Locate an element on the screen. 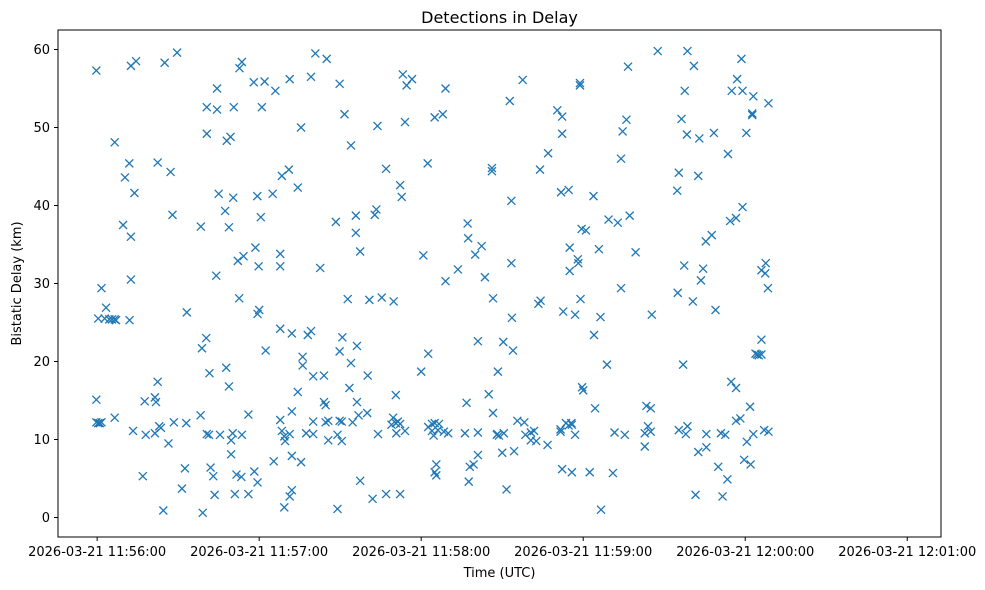 This screenshot has width=985, height=590. chart-title: Detections in Delay is located at coordinates (499, 17).